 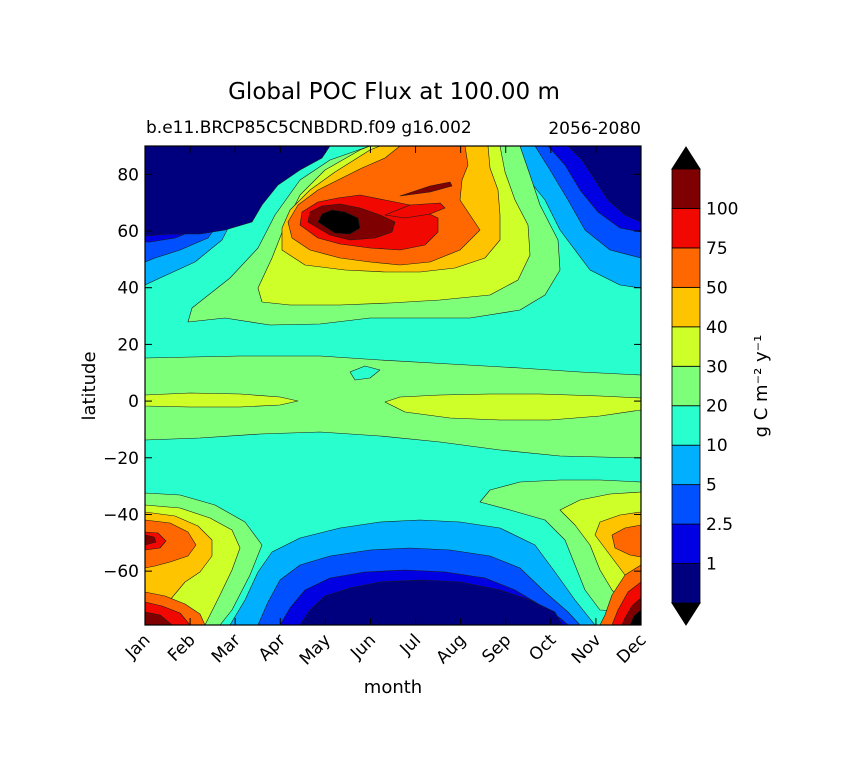 I want to click on colorbar-level-6: 40, so click(x=717, y=328).